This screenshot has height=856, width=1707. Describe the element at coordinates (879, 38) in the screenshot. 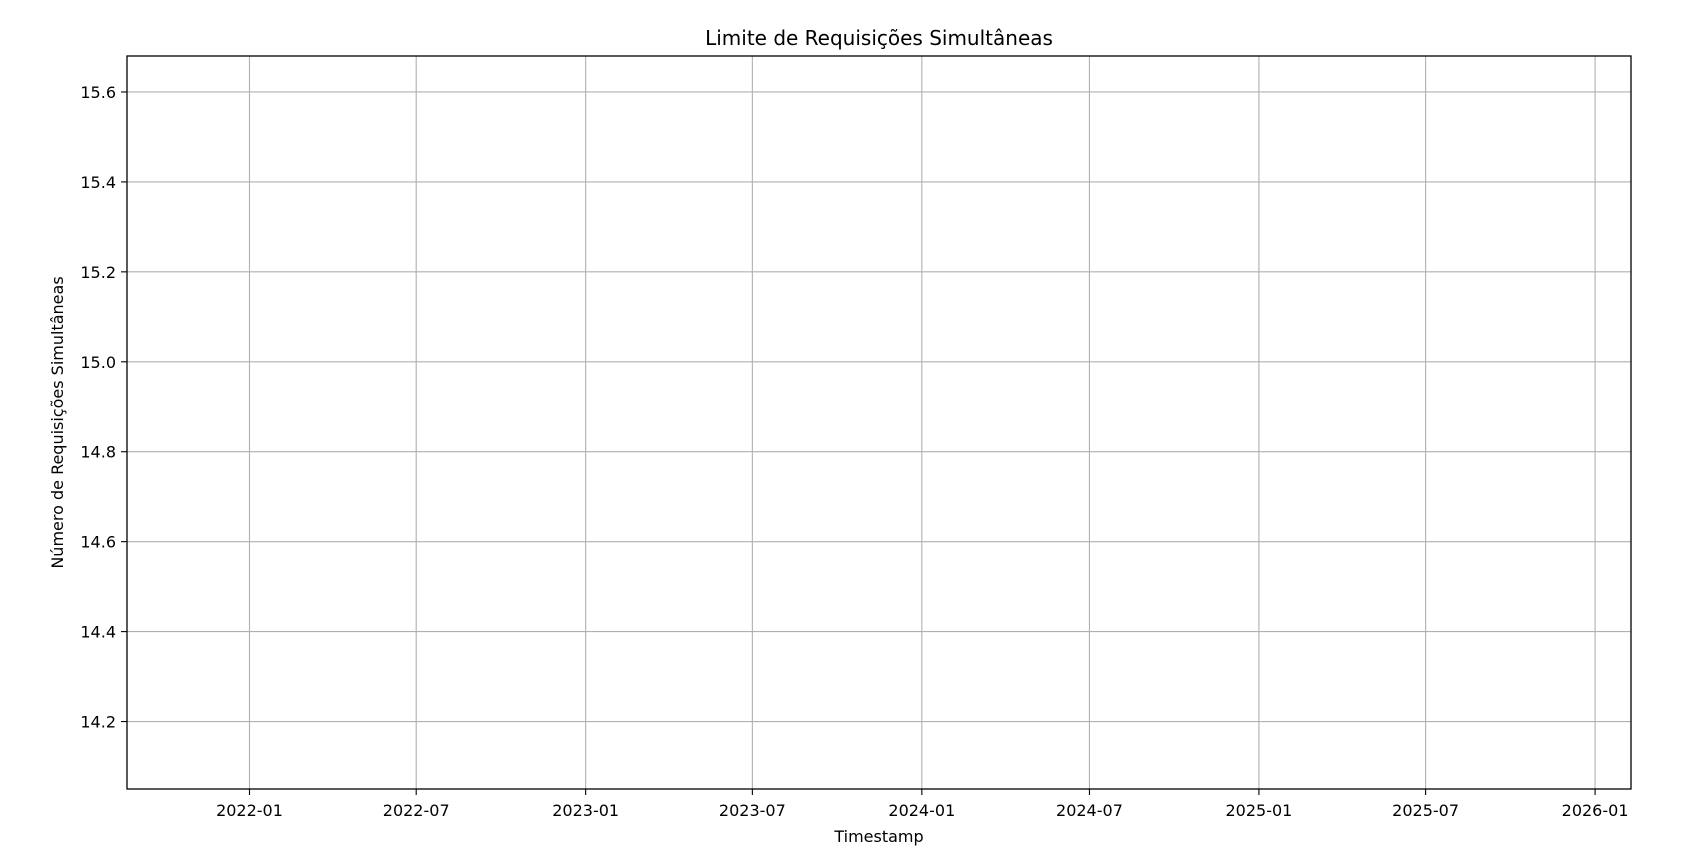

I see `chart-title: Limite de Requisições Simultâneas` at that location.